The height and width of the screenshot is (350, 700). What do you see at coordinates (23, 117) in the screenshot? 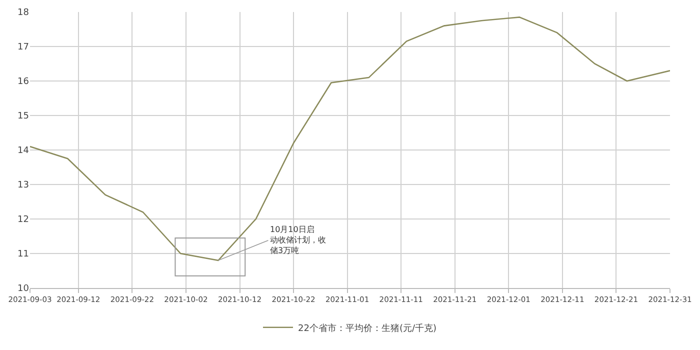
I see `y-tick-label: 15` at bounding box center [23, 117].